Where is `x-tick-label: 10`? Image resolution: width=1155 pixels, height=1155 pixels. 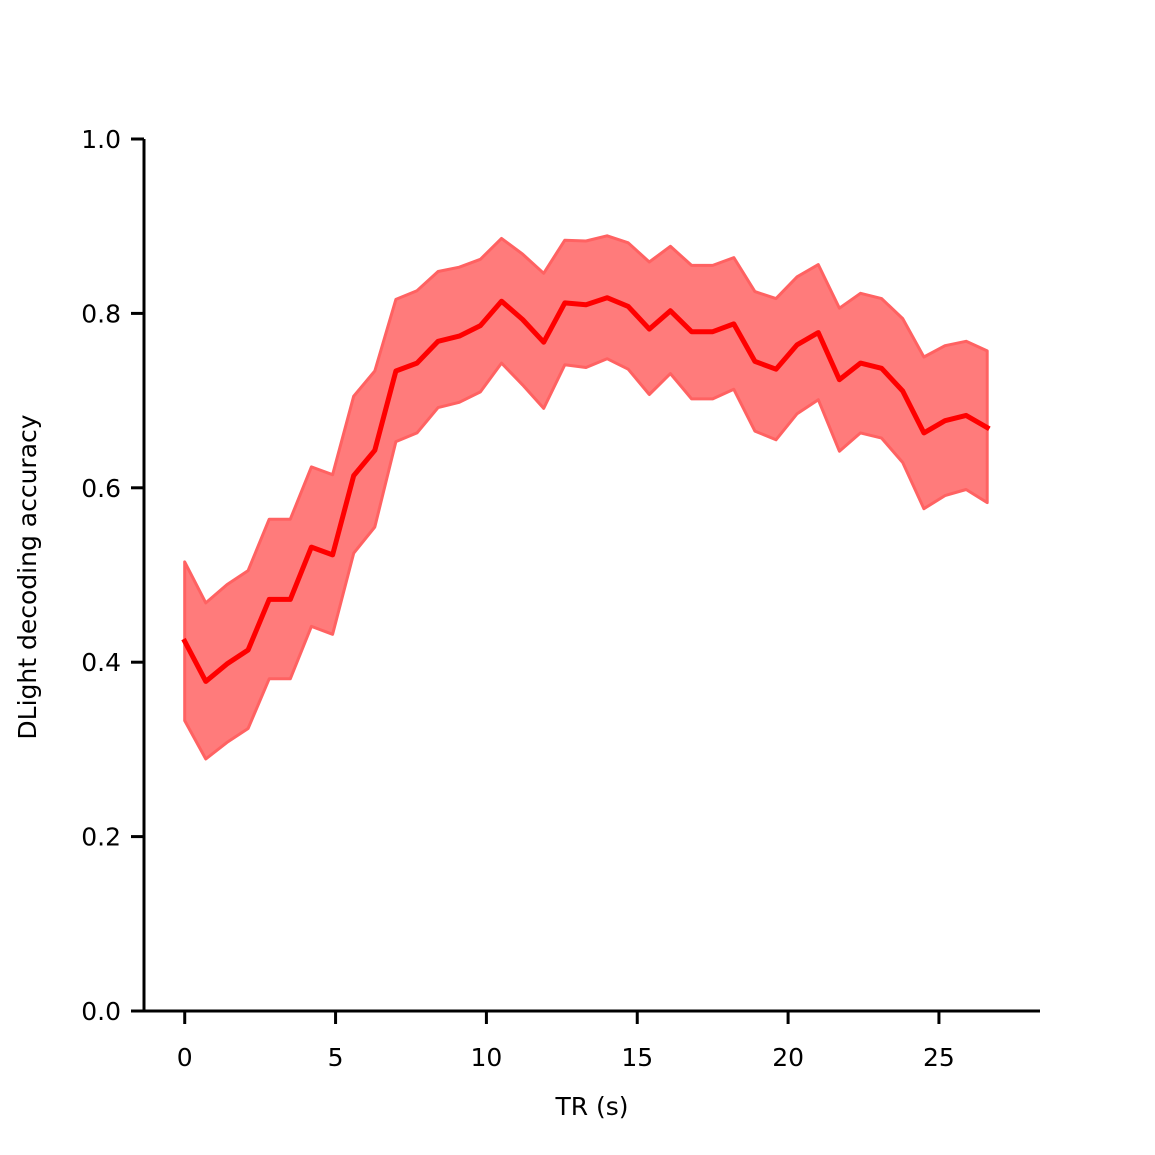 x-tick-label: 10 is located at coordinates (487, 1057).